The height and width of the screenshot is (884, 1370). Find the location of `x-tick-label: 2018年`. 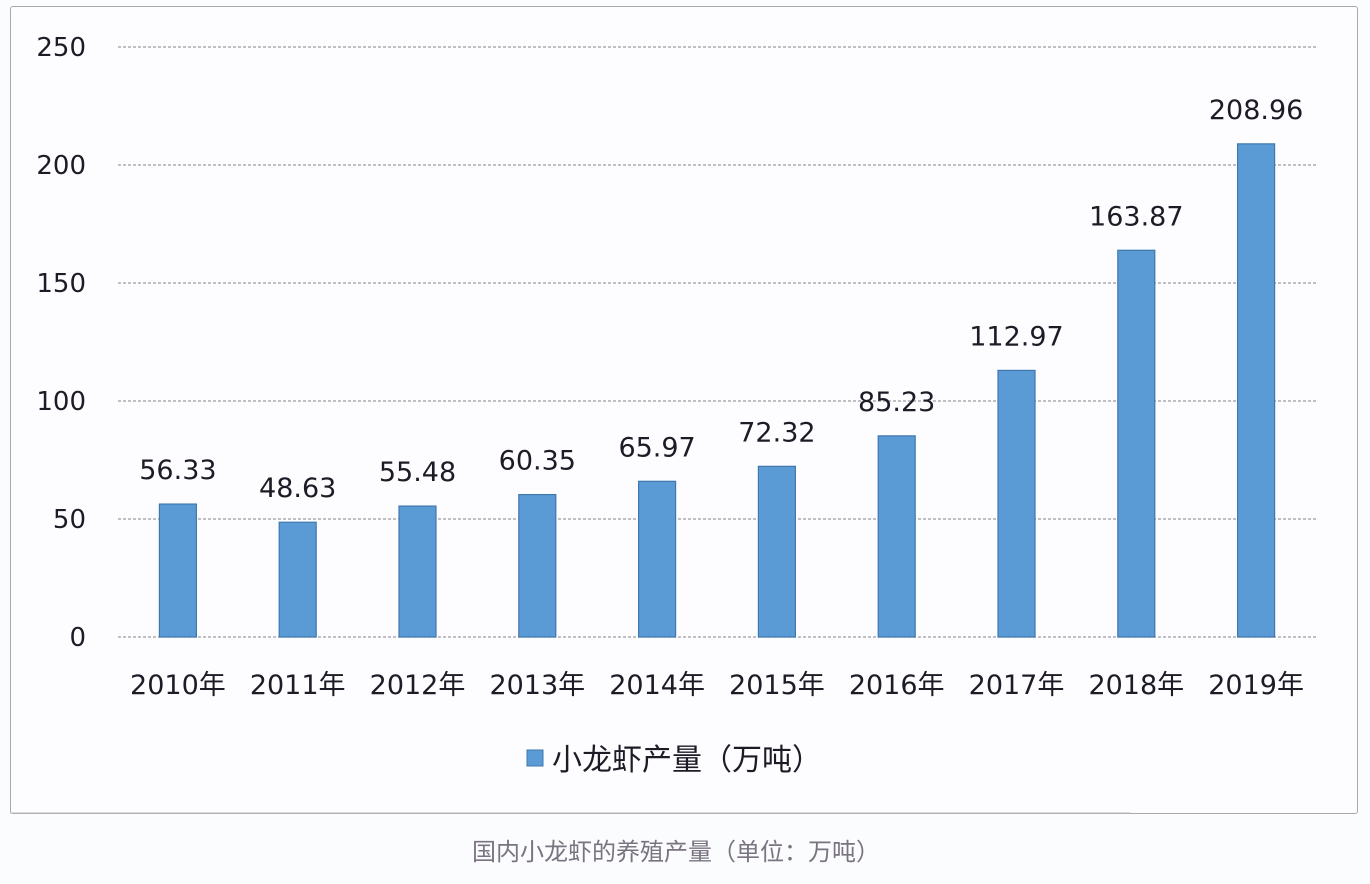

x-tick-label: 2018年 is located at coordinates (1136, 685).